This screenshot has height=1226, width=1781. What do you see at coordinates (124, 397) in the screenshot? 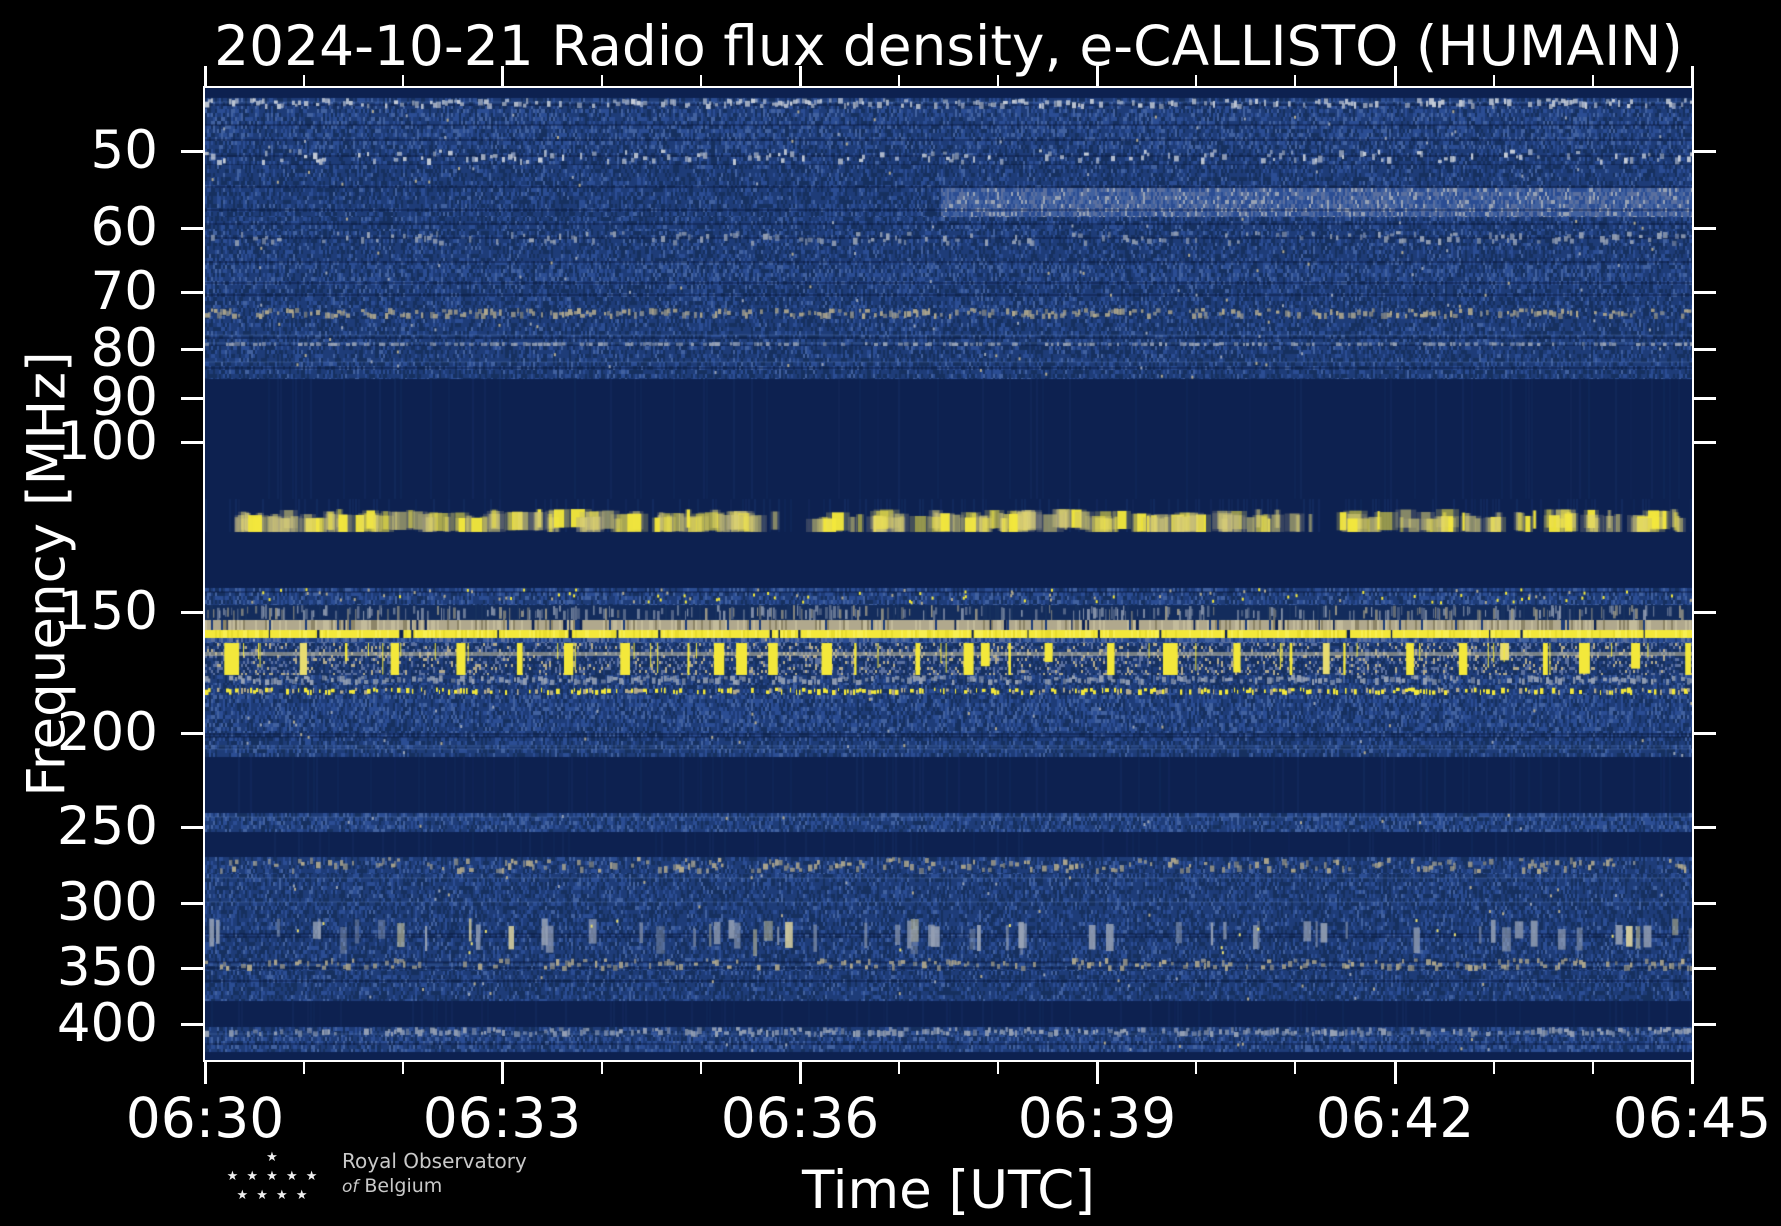
I see `y-axis-tick-label: 90` at bounding box center [124, 397].